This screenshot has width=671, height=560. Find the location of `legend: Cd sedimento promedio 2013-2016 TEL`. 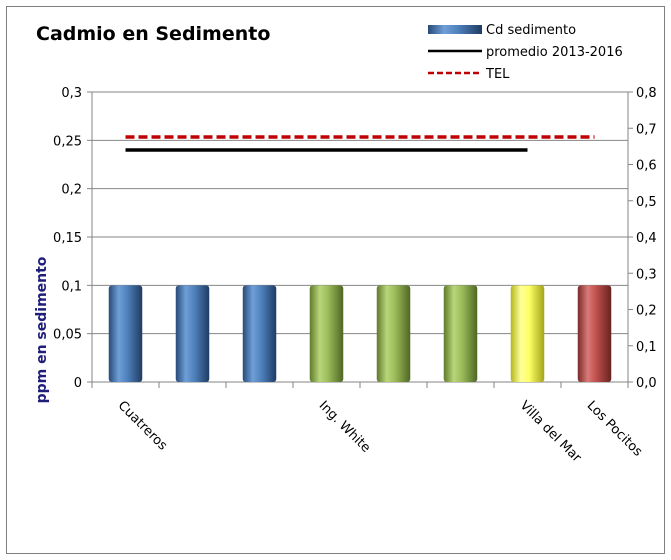

legend: Cd sedimento promedio 2013-2016 TEL is located at coordinates (525, 52).